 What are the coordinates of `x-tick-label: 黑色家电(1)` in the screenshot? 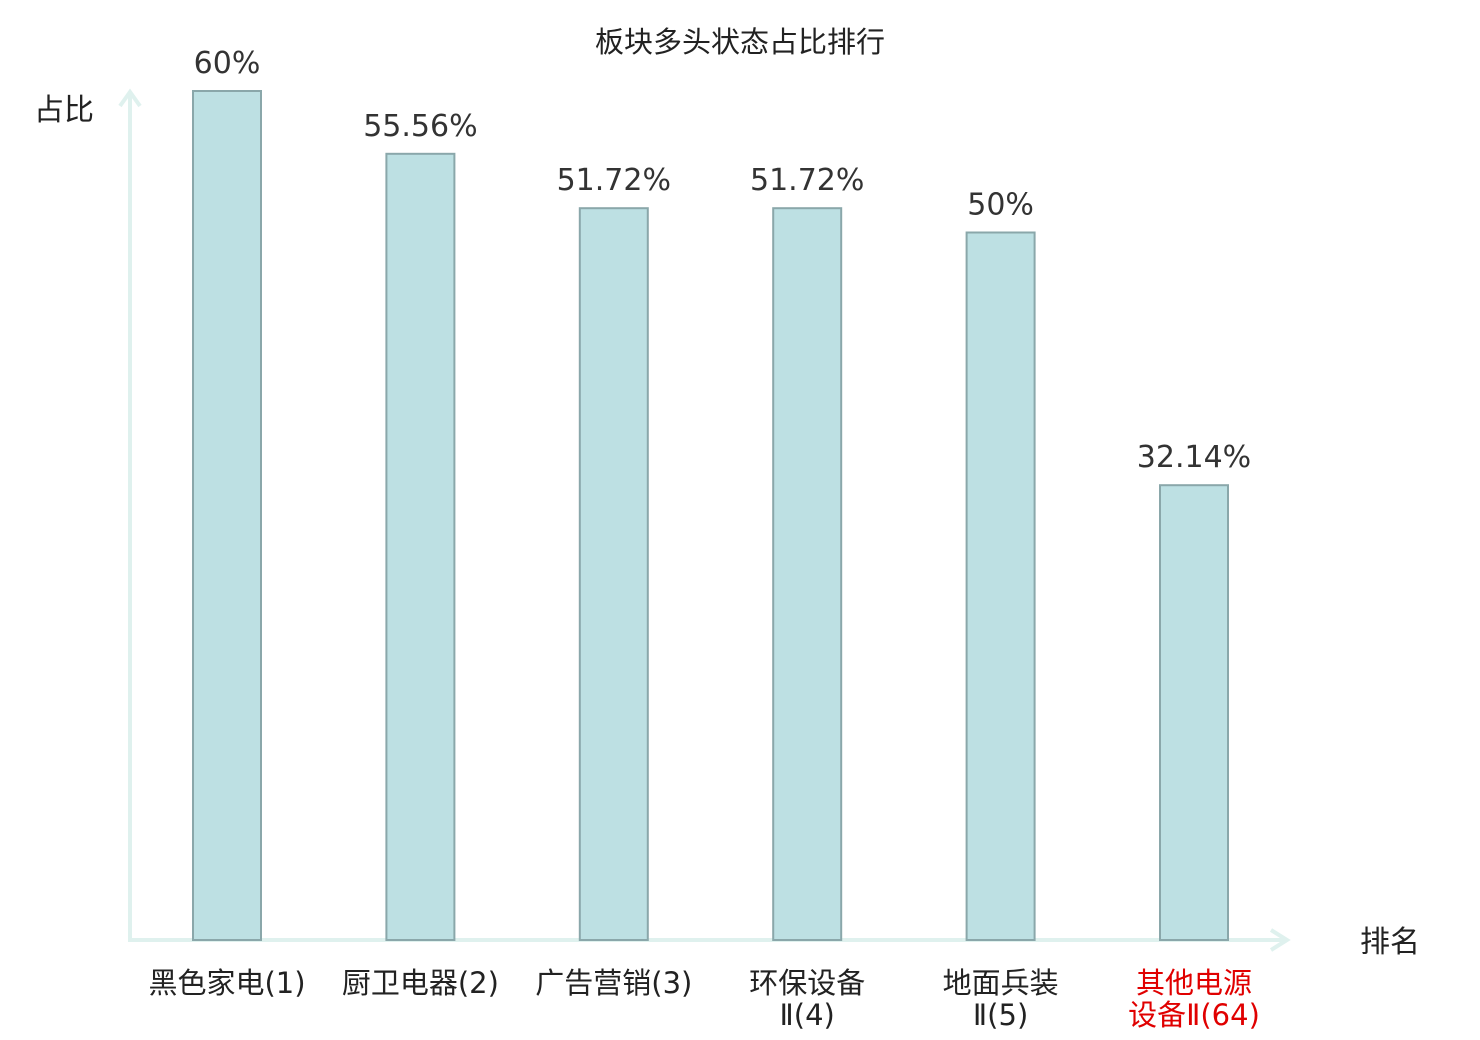 It's located at (226, 983).